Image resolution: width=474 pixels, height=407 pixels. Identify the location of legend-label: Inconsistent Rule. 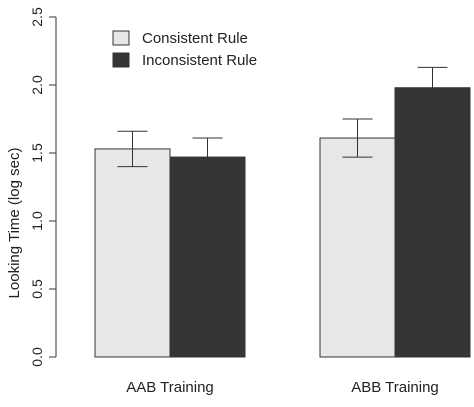
(199, 60).